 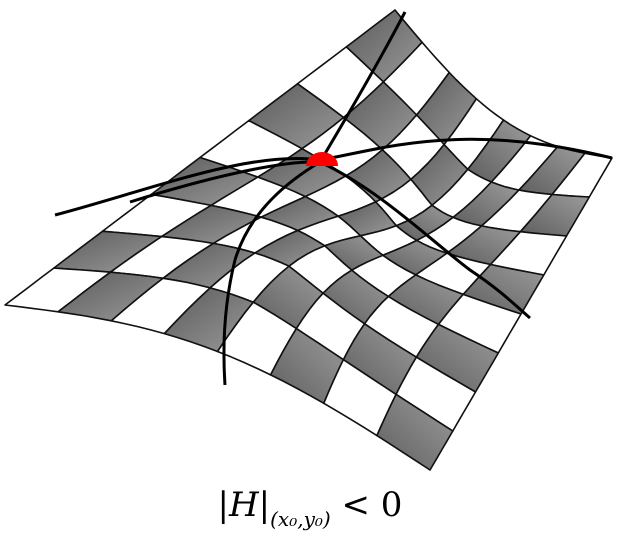 What do you see at coordinates (362, 87) in the screenshot?
I see `top-fold-curve` at bounding box center [362, 87].